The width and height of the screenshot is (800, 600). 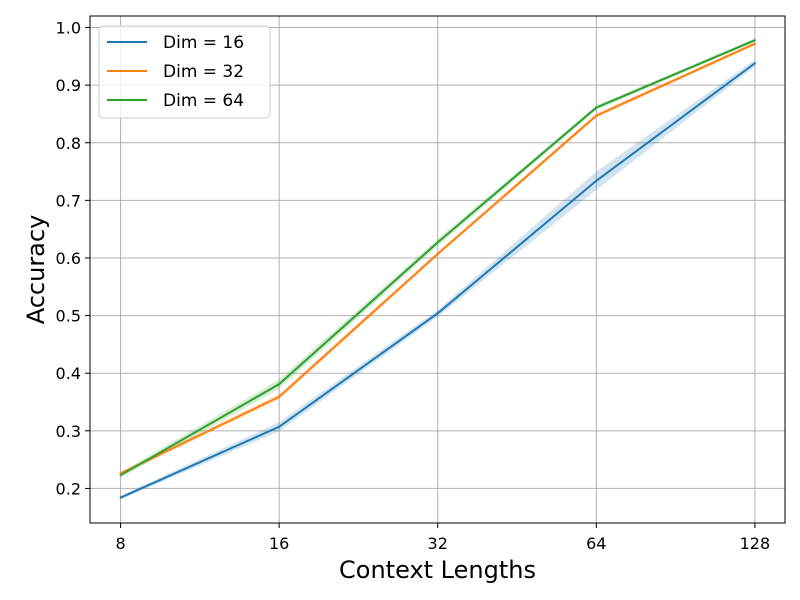 What do you see at coordinates (68, 431) in the screenshot?
I see `y-tick-label: 0.3` at bounding box center [68, 431].